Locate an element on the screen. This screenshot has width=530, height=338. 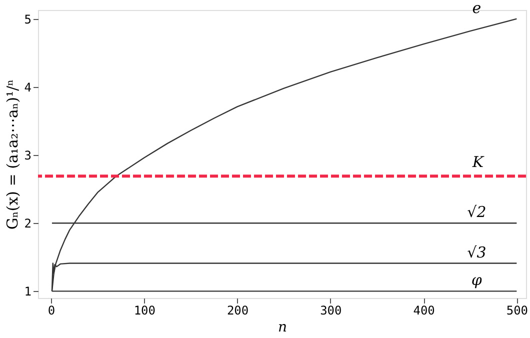
series-label: e is located at coordinates (477, 8).